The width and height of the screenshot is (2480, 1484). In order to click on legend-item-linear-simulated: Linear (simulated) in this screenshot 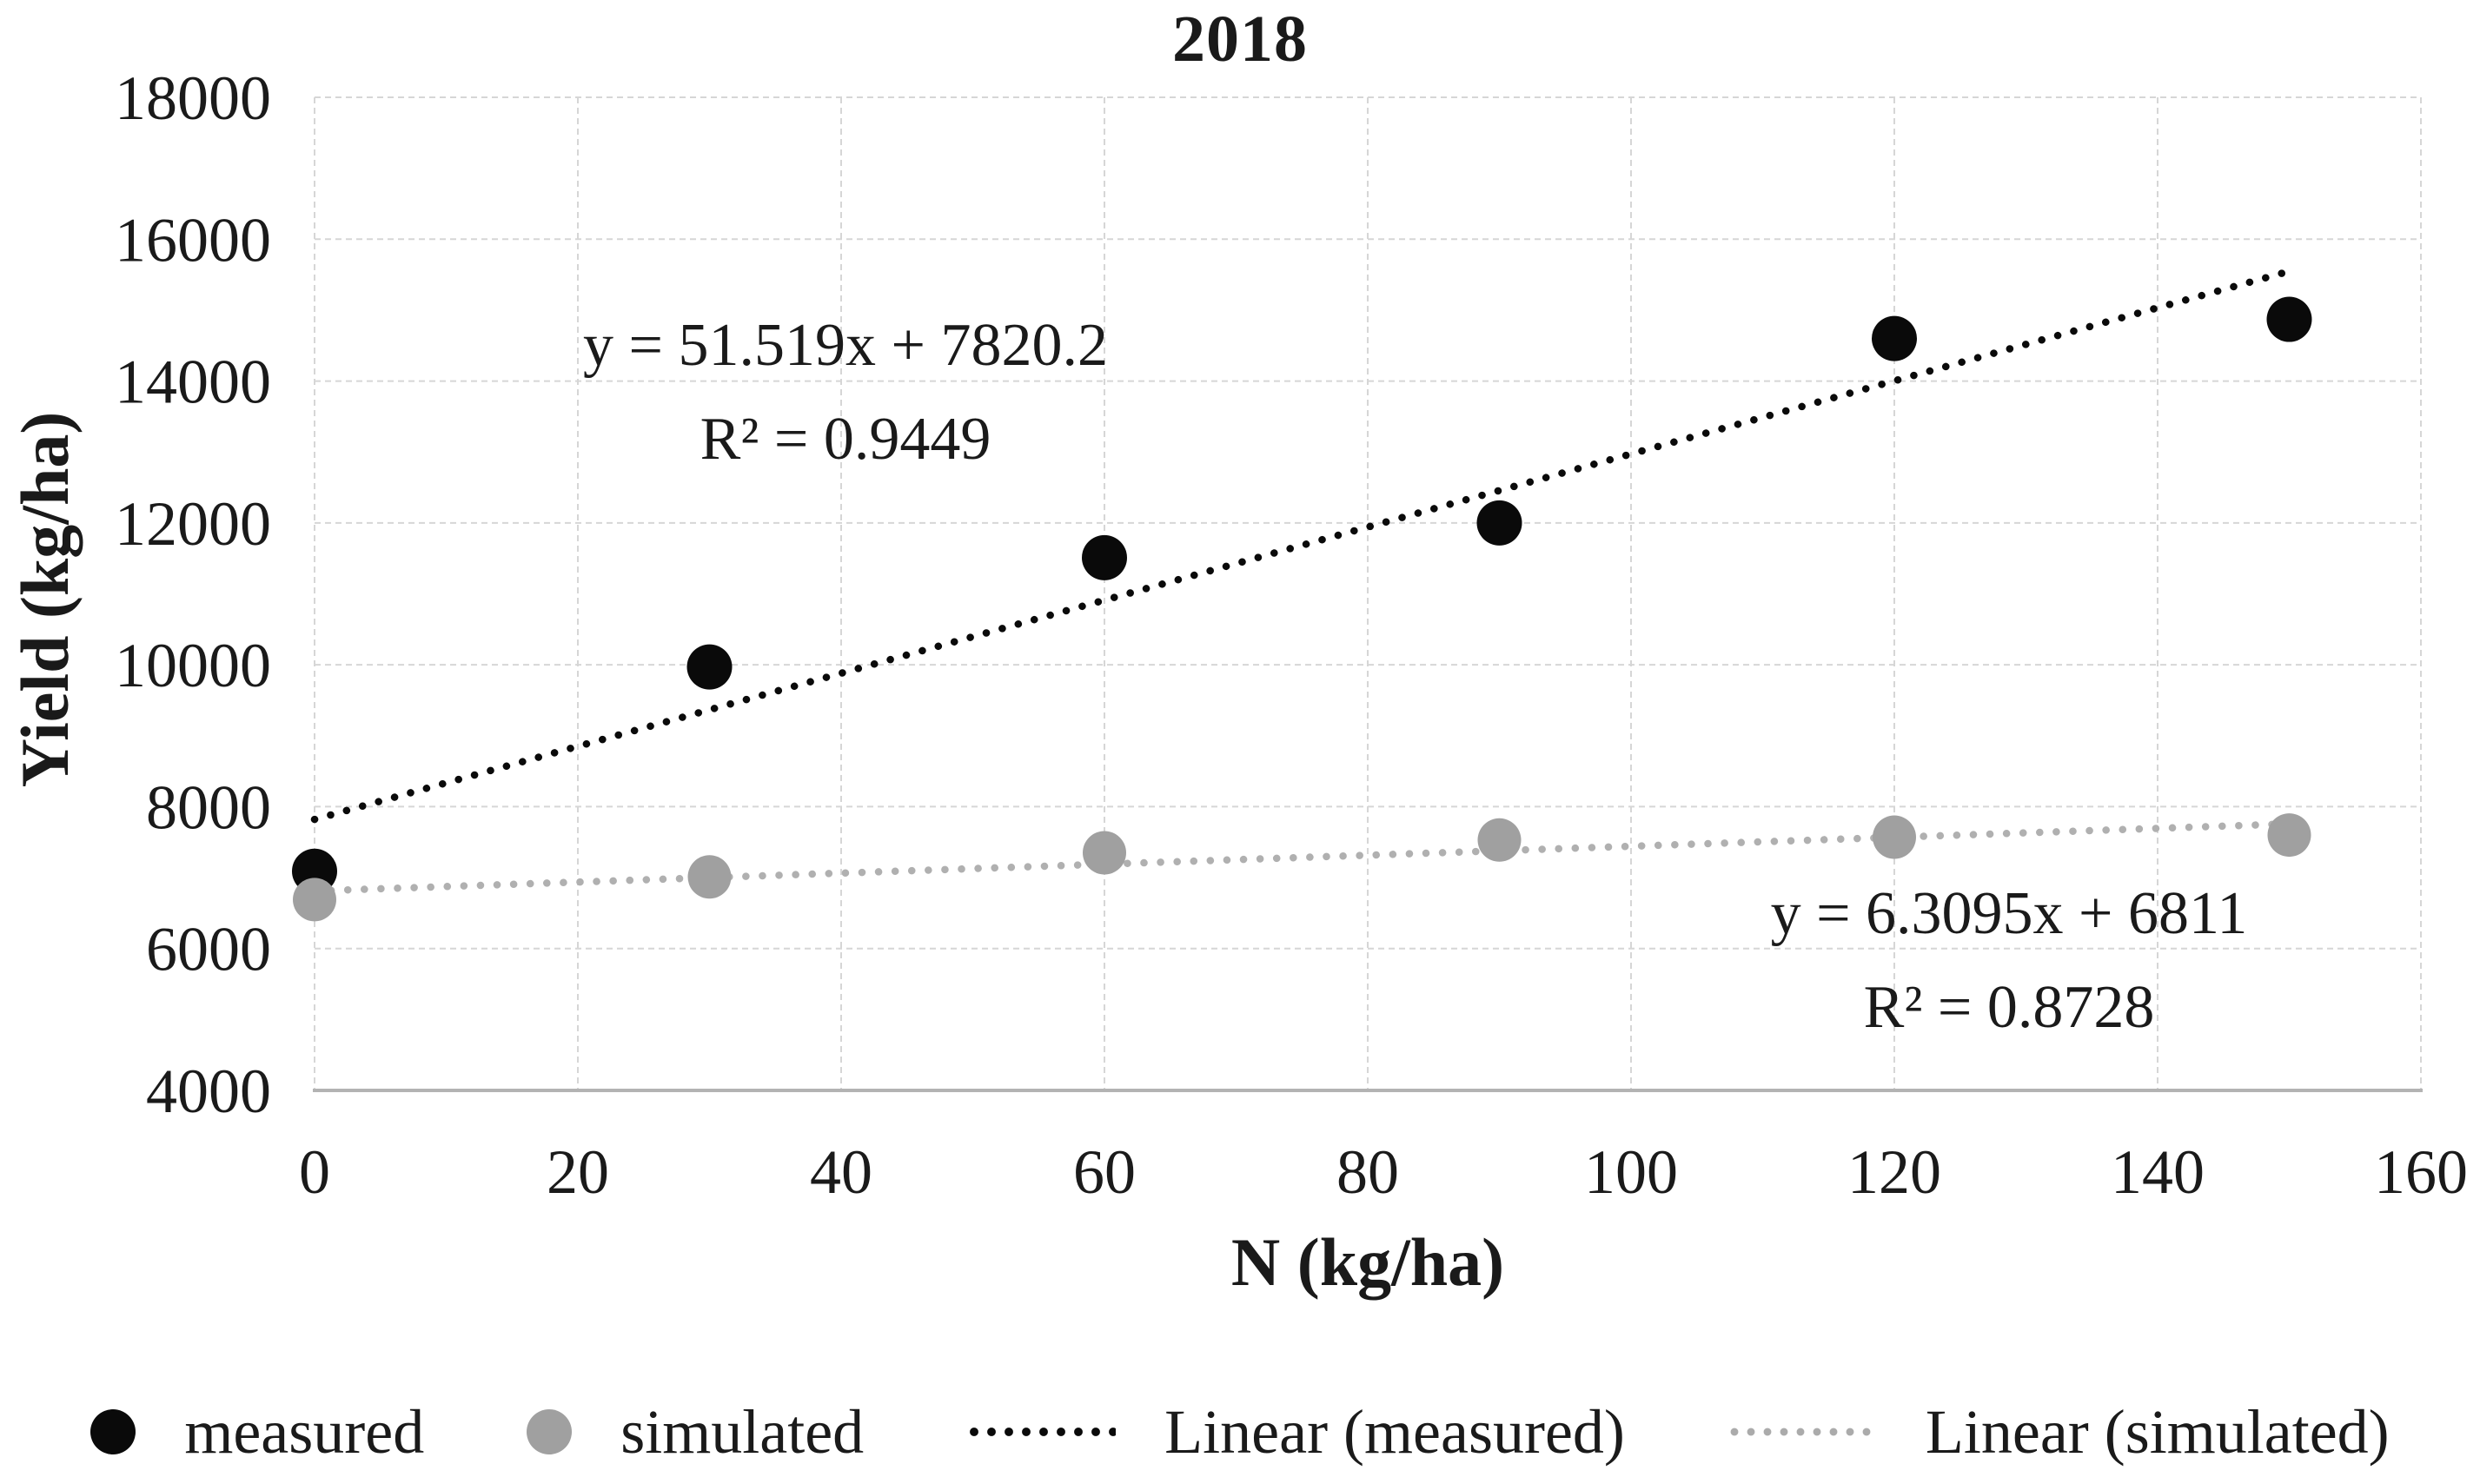, I will do `click(2059, 1432)`.